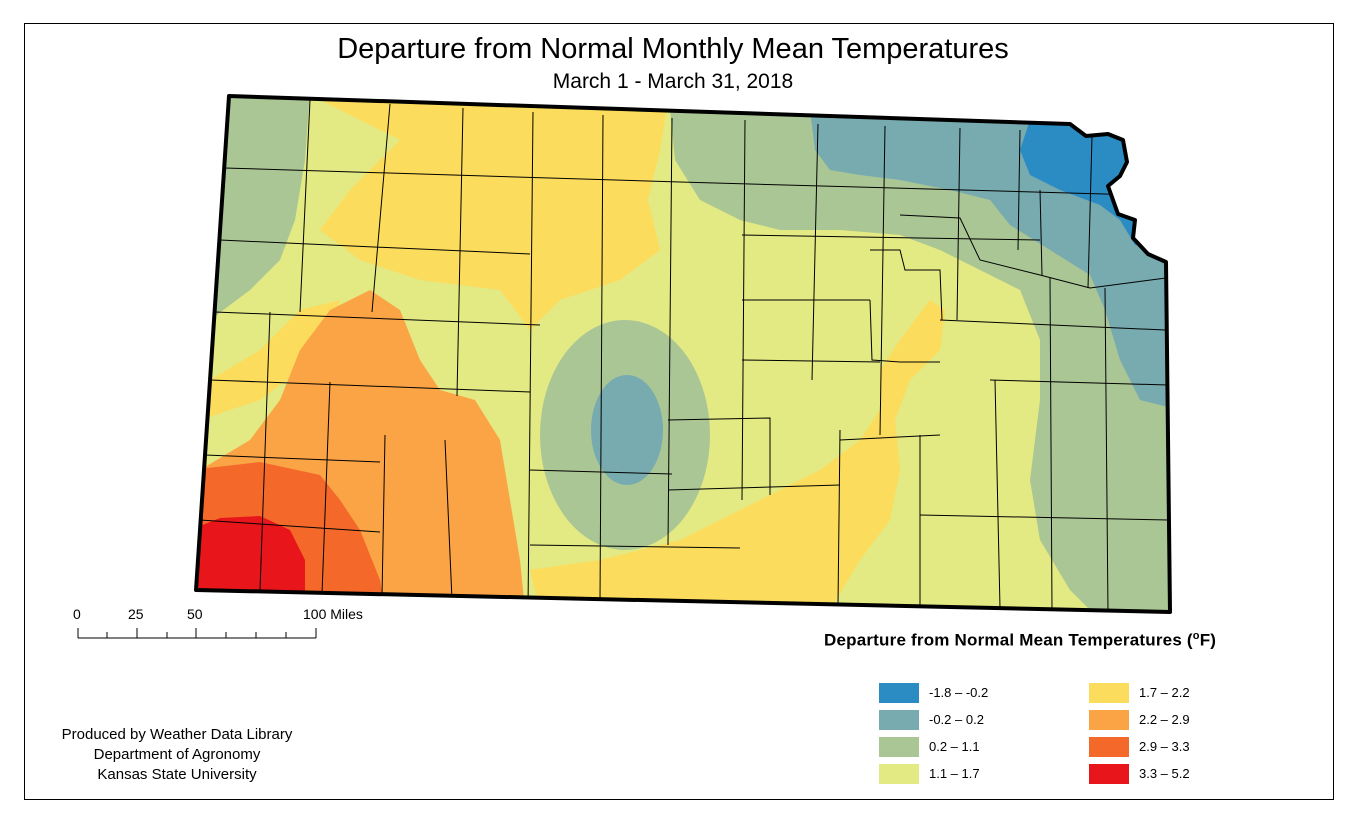 The height and width of the screenshot is (824, 1358). Describe the element at coordinates (77, 614) in the screenshot. I see `scale-label-0: 0` at that location.